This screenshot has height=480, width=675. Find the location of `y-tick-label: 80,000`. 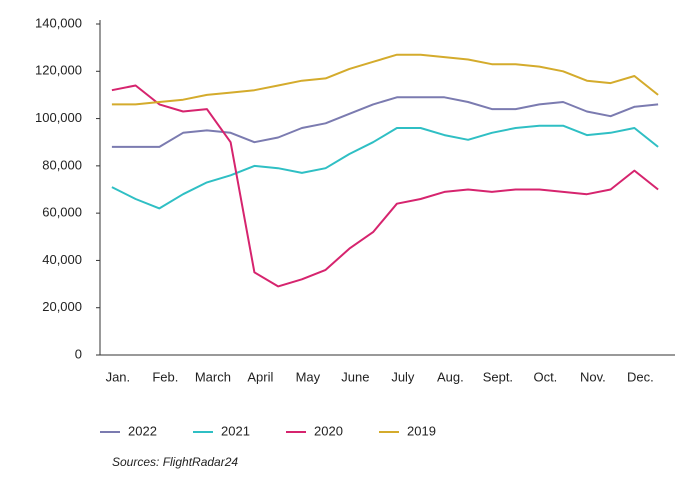

y-tick-label: 80,000 is located at coordinates (62, 164).